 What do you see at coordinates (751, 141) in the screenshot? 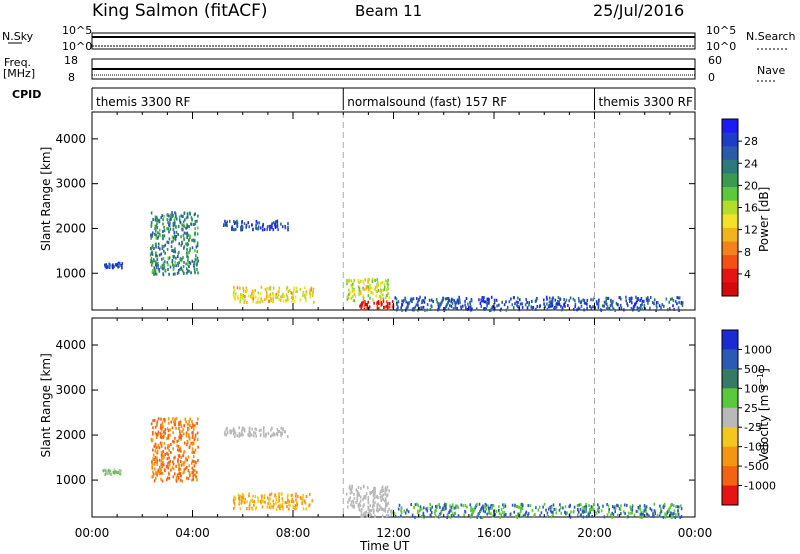
I see `colorbar-tick-label: 28` at bounding box center [751, 141].